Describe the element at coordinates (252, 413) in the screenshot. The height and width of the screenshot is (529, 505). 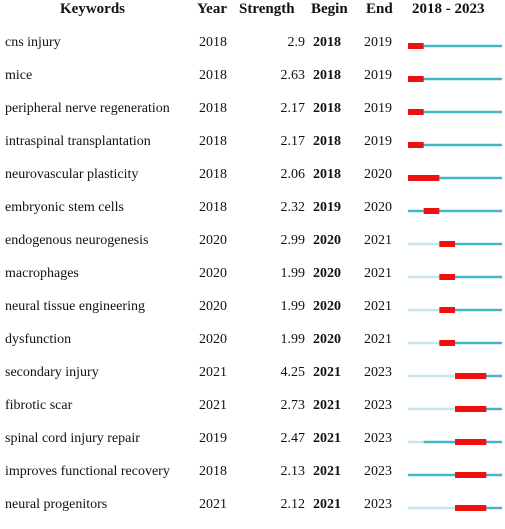
I see `table-row: fibrotic scar 2021 2.73 2021 2023` at that location.